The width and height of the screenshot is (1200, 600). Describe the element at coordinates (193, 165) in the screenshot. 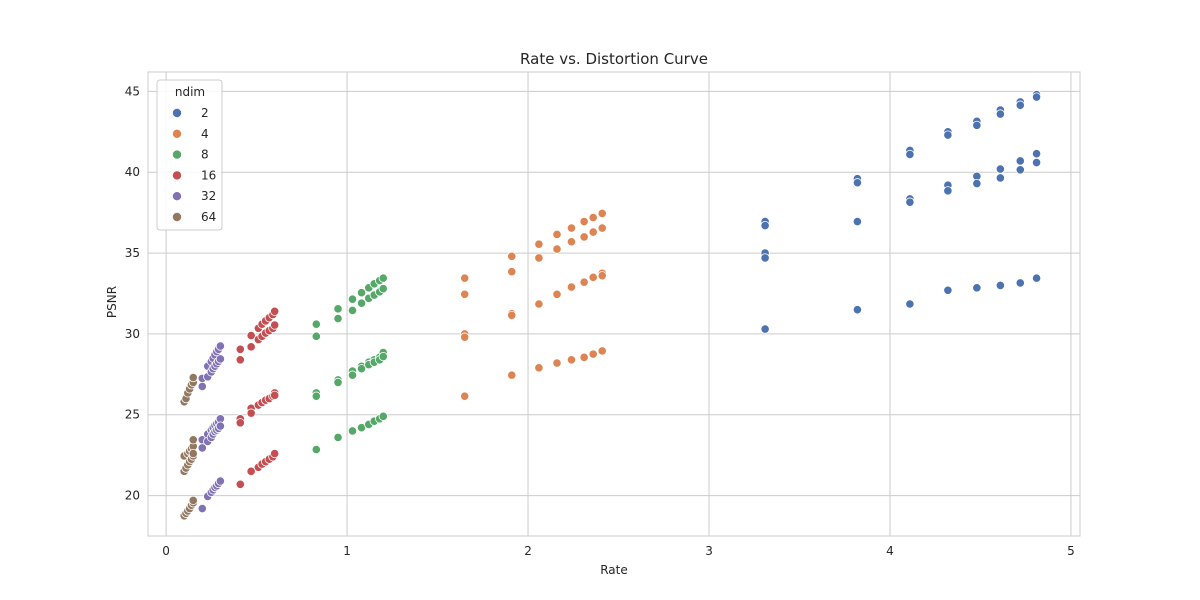

I see `legend-items: 2 4 8 16 32 64` at that location.